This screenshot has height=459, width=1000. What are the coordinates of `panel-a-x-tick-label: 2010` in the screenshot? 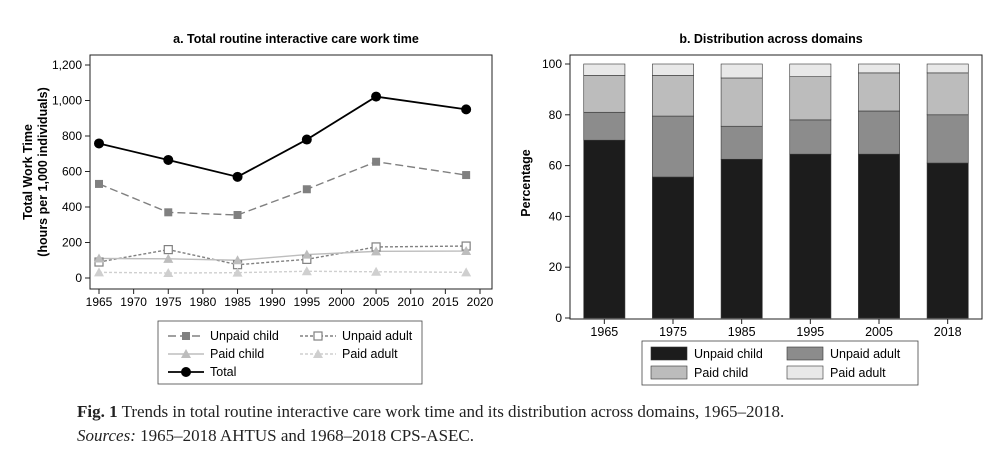 It's located at (410, 302).